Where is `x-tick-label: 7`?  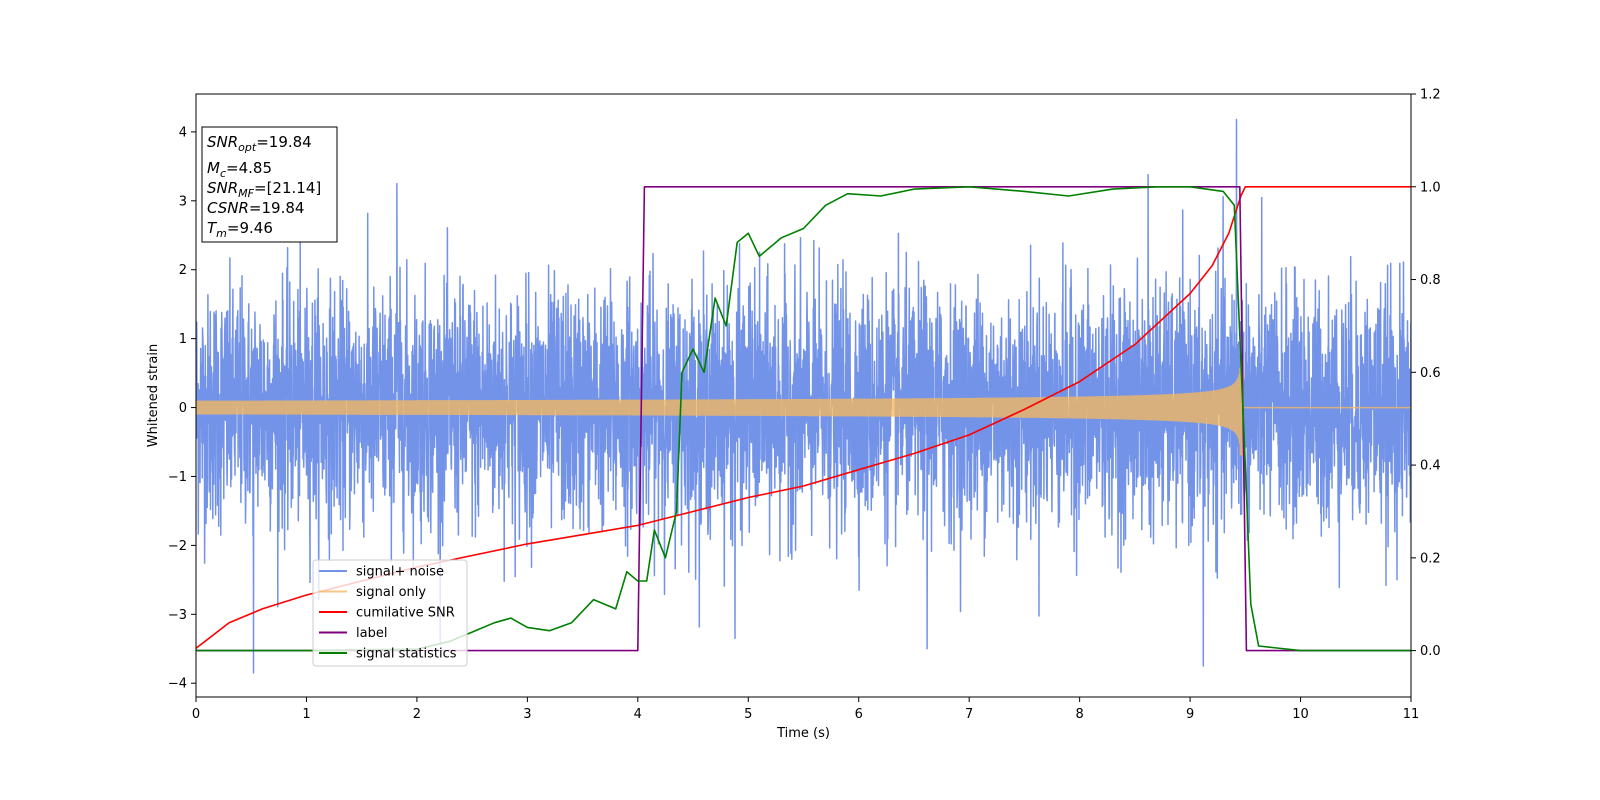 x-tick-label: 7 is located at coordinates (969, 714).